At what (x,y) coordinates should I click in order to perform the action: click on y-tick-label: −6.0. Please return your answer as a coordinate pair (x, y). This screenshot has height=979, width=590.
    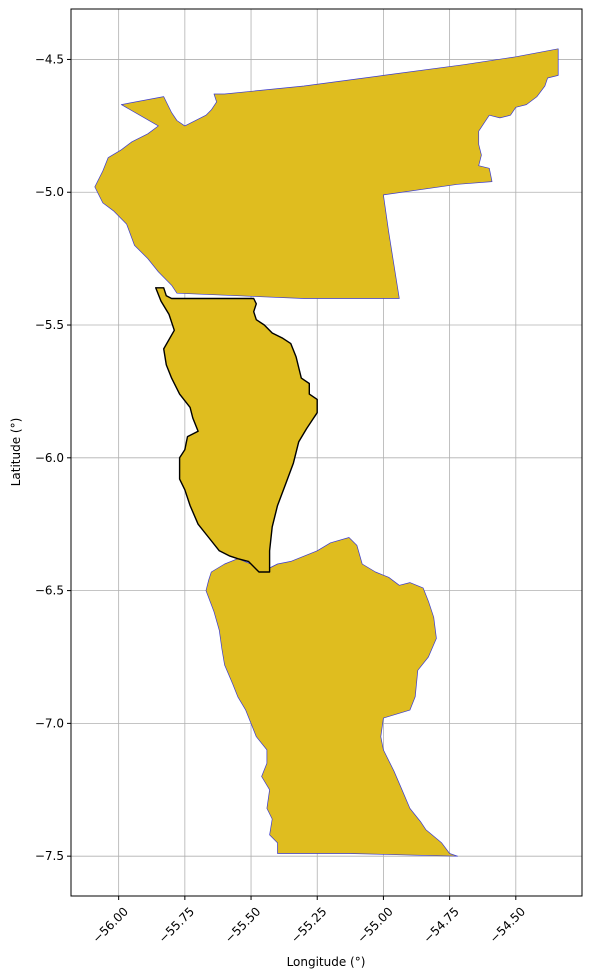
    Looking at the image, I should click on (49, 458).